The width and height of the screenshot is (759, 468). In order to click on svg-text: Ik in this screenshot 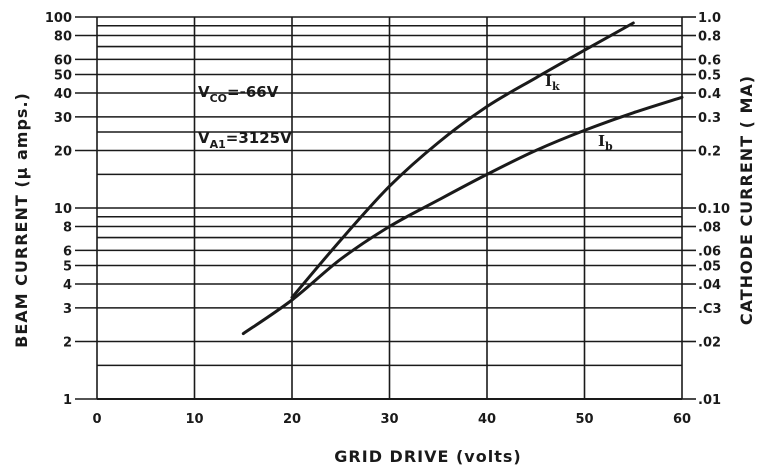, I will do `click(552, 82)`.